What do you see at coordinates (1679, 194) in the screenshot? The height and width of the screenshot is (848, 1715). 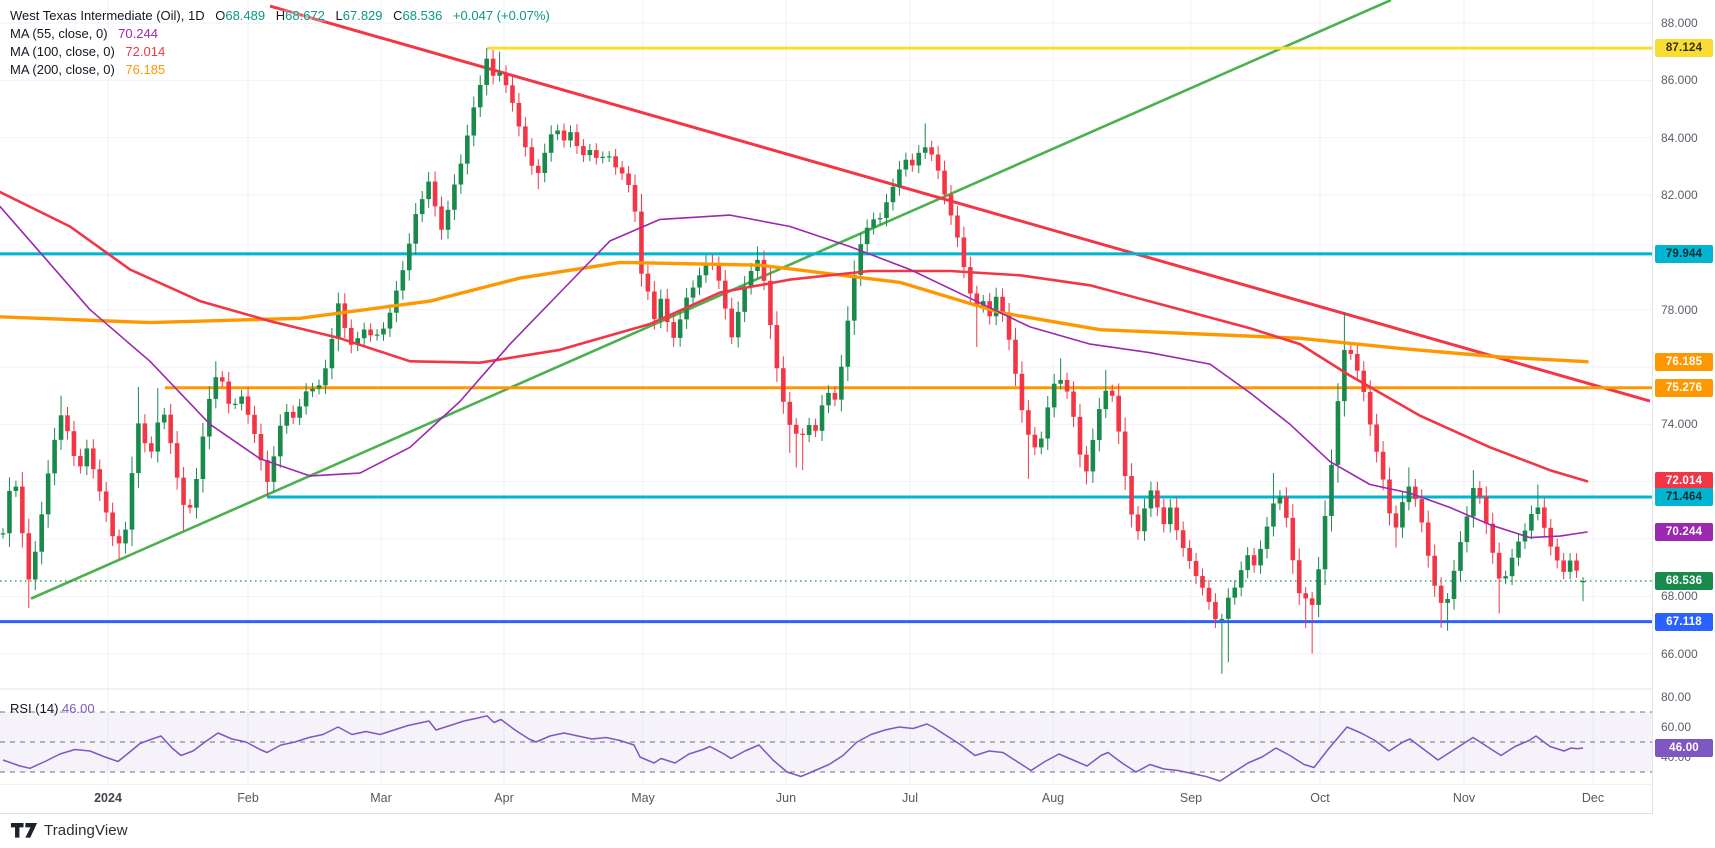 I see `price-tick-label: 82.000` at bounding box center [1679, 194].